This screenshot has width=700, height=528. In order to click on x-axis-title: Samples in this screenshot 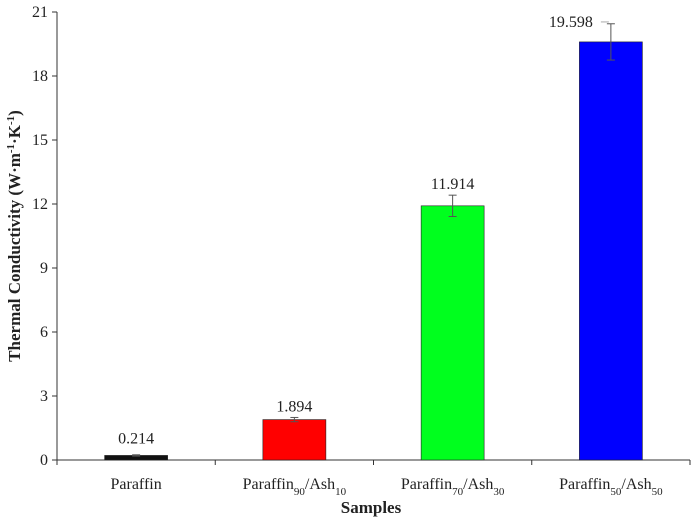, I will do `click(371, 507)`.